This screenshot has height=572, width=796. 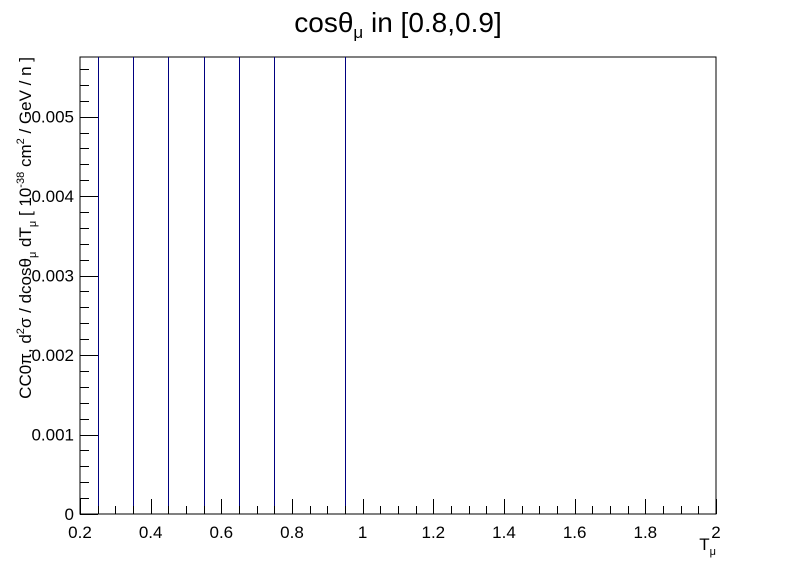 What do you see at coordinates (358, 32) in the screenshot?
I see `chart-title-sub: μ` at bounding box center [358, 32].